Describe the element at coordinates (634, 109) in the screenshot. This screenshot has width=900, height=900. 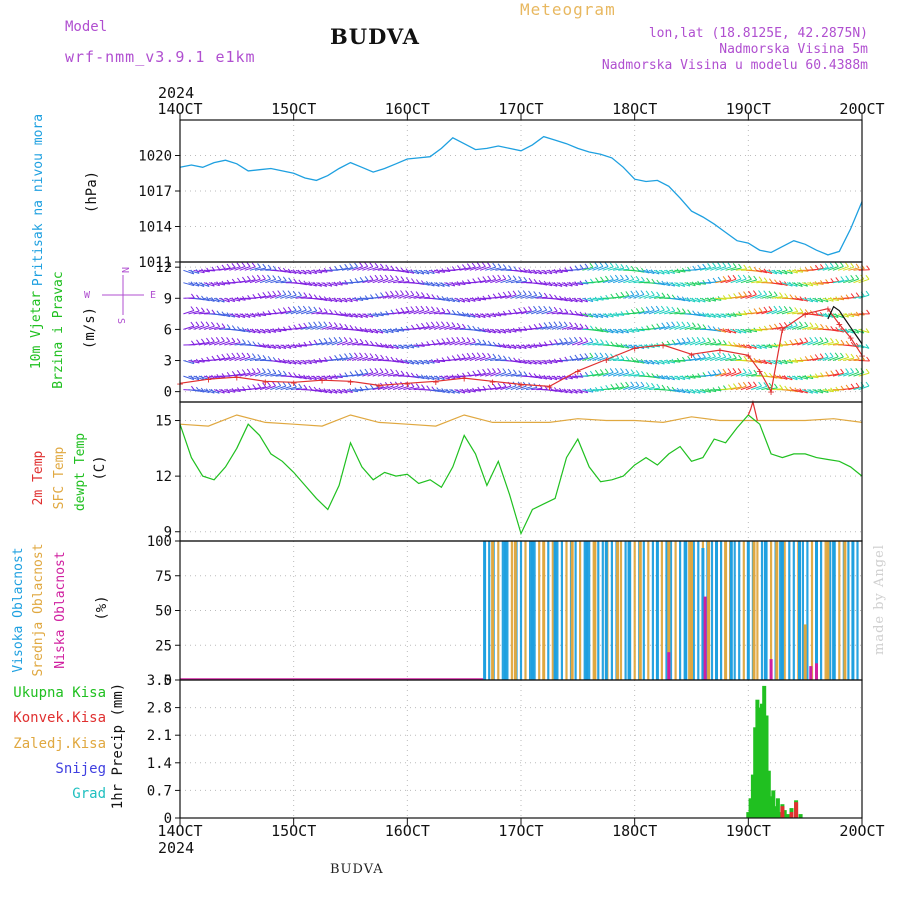
I see `time-tick-label-top: 18OCT` at that location.